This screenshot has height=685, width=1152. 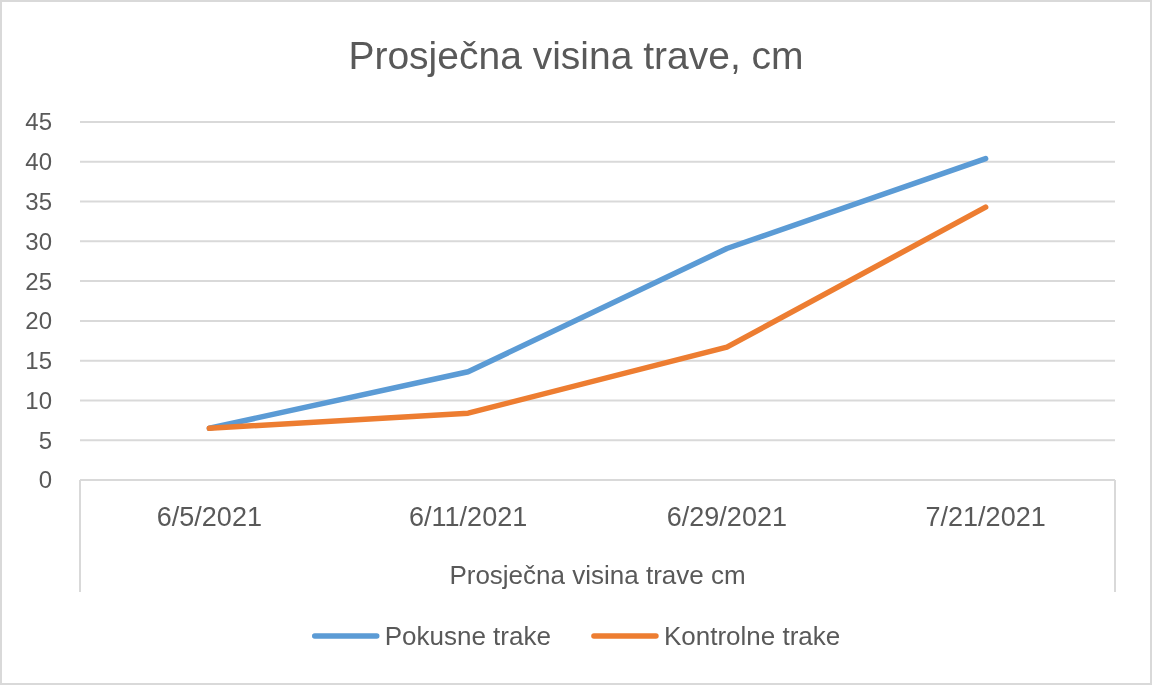 I want to click on y-tick-label: 35, so click(x=38, y=201).